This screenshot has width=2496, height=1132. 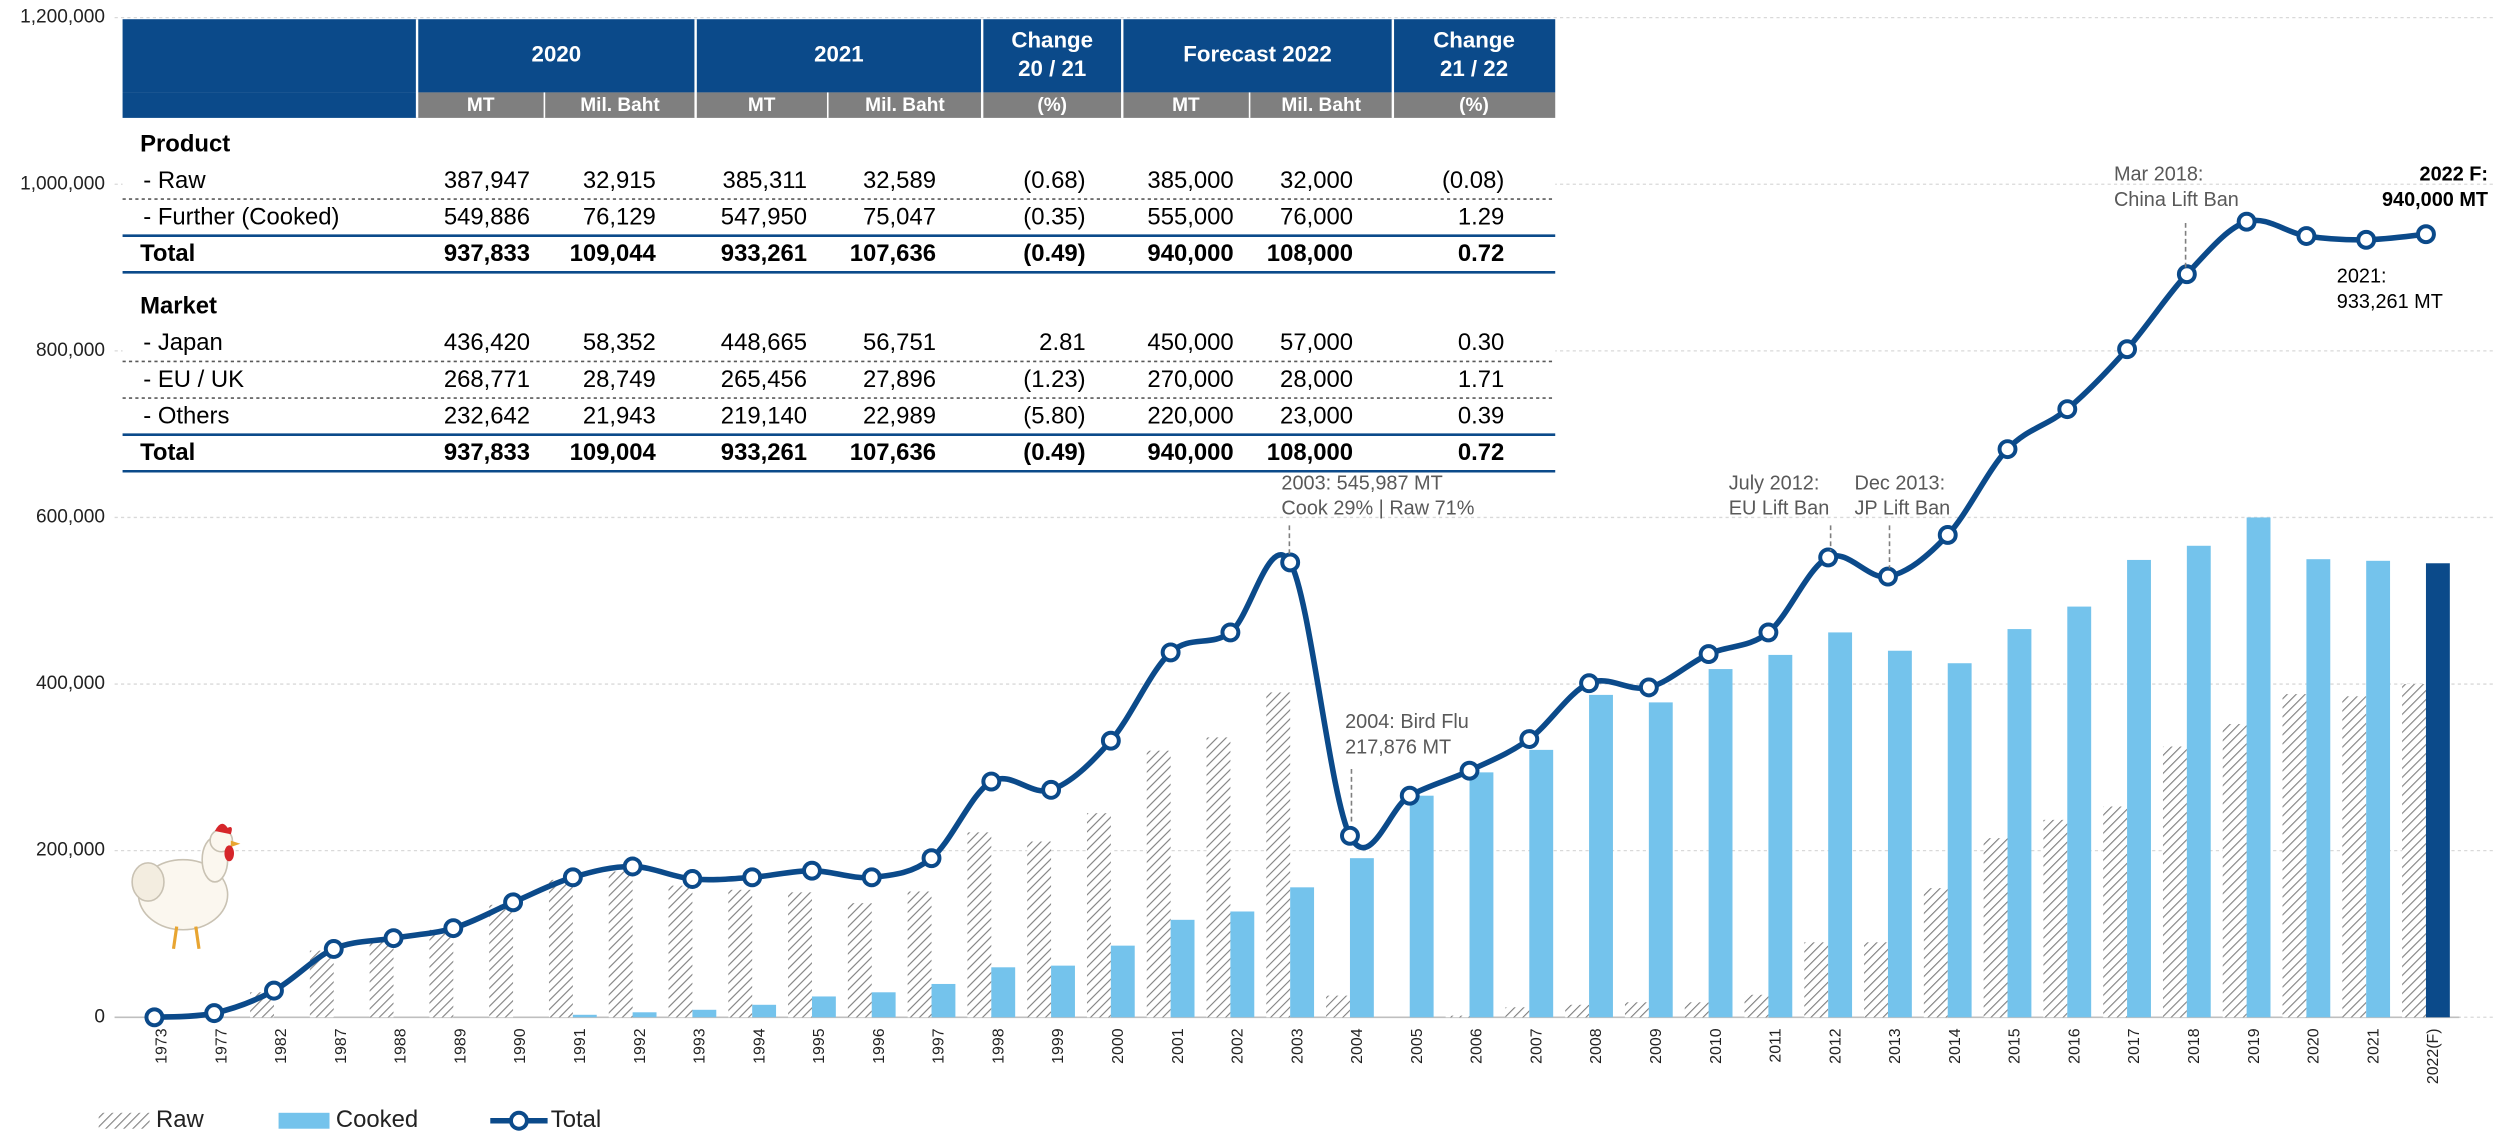 What do you see at coordinates (986, 105) in the screenshot?
I see `table-subheader` at bounding box center [986, 105].